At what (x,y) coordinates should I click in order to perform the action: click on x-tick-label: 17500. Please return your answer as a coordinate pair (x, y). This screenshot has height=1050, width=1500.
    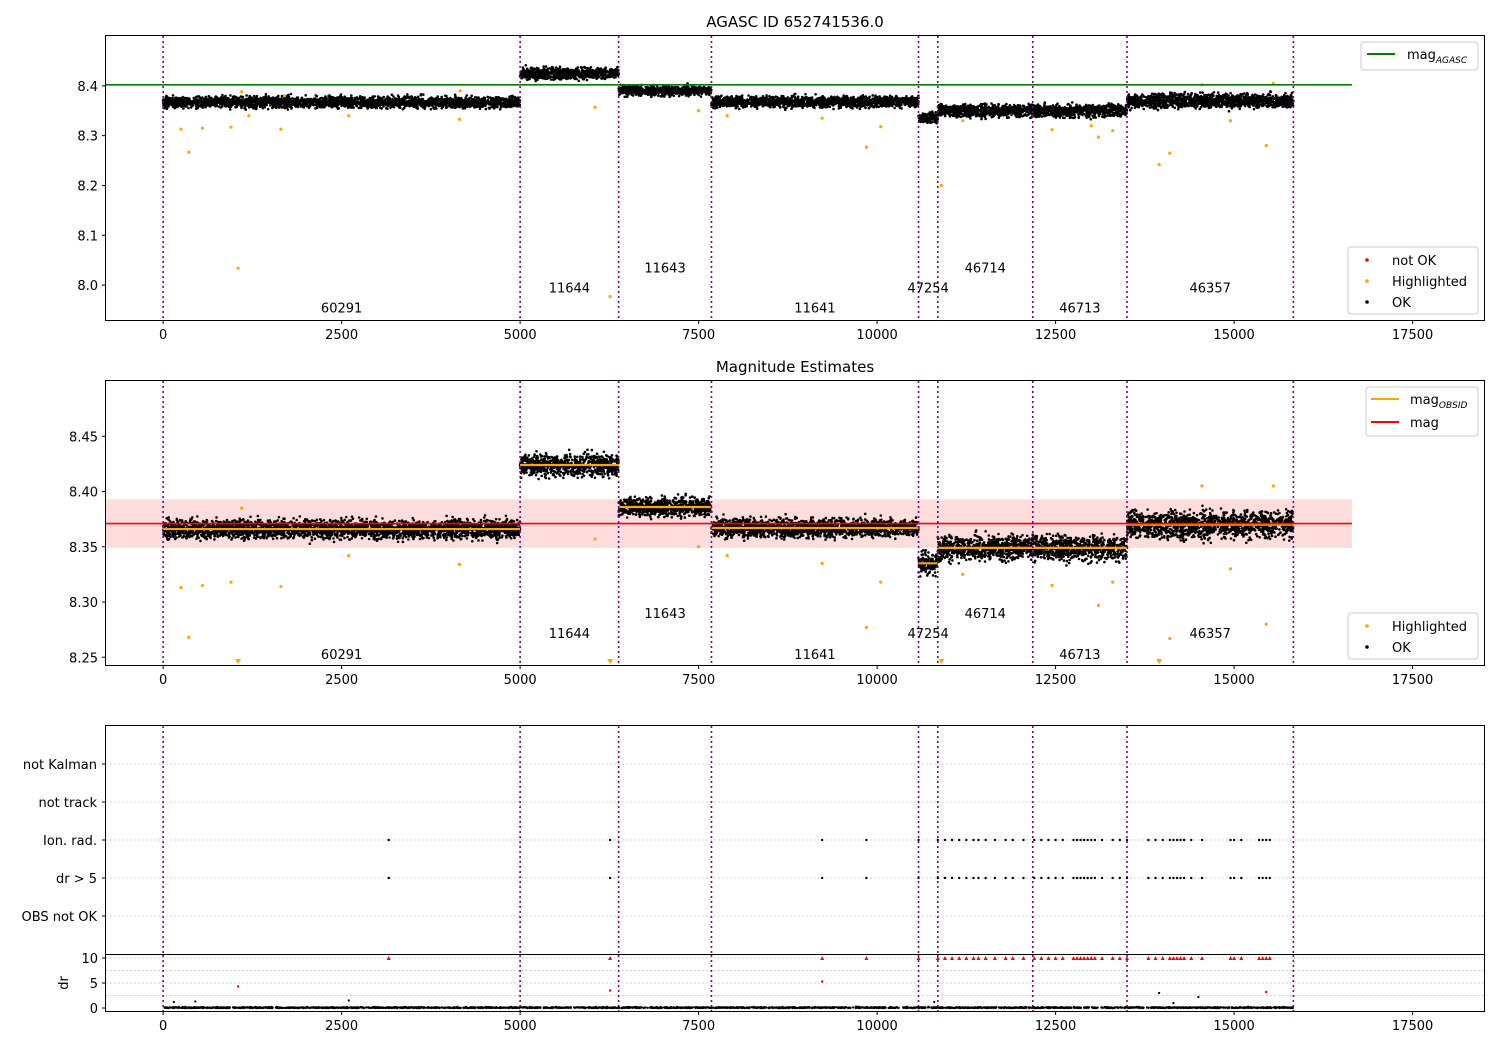
    Looking at the image, I should click on (1412, 680).